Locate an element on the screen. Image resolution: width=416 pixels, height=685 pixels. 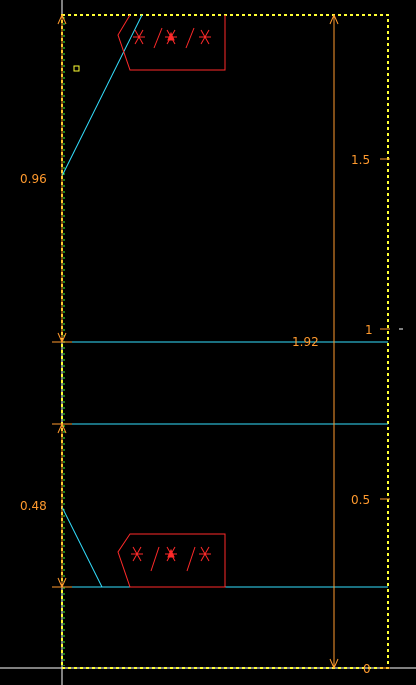
upper-left-dimension: 0.96 is located at coordinates (46, 178).